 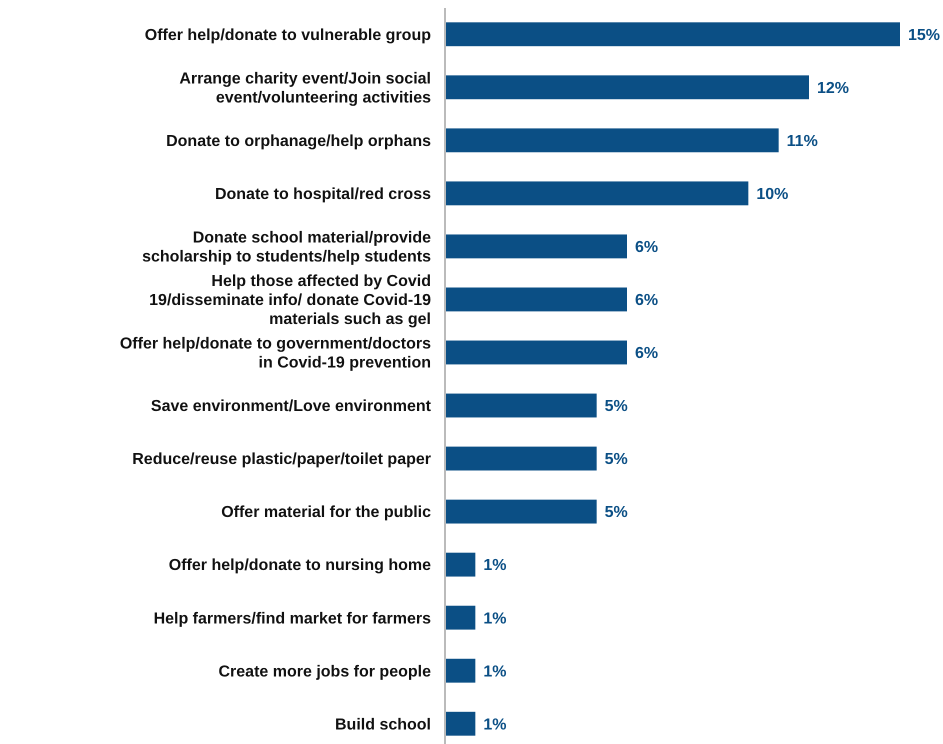 What do you see at coordinates (300, 565) in the screenshot?
I see `y-tick-label: Offer help/donate to nursing home` at bounding box center [300, 565].